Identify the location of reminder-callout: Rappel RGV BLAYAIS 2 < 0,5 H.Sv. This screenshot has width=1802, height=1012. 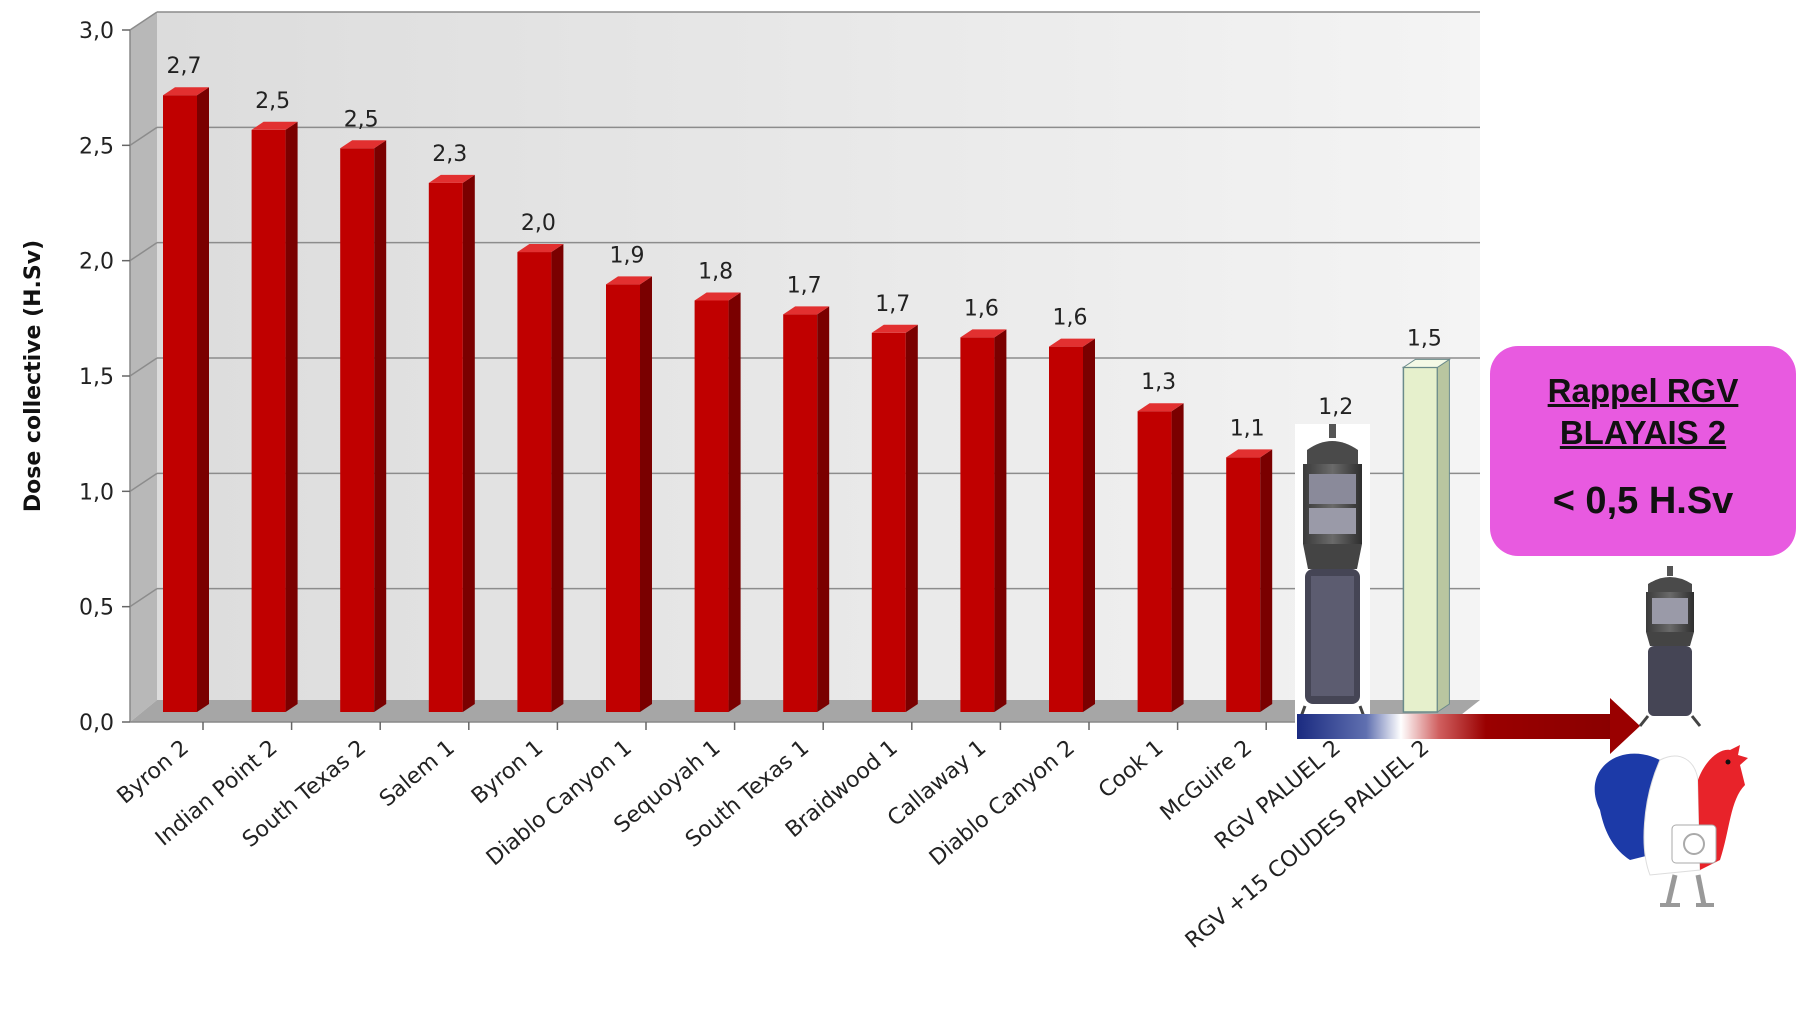
(1643, 451).